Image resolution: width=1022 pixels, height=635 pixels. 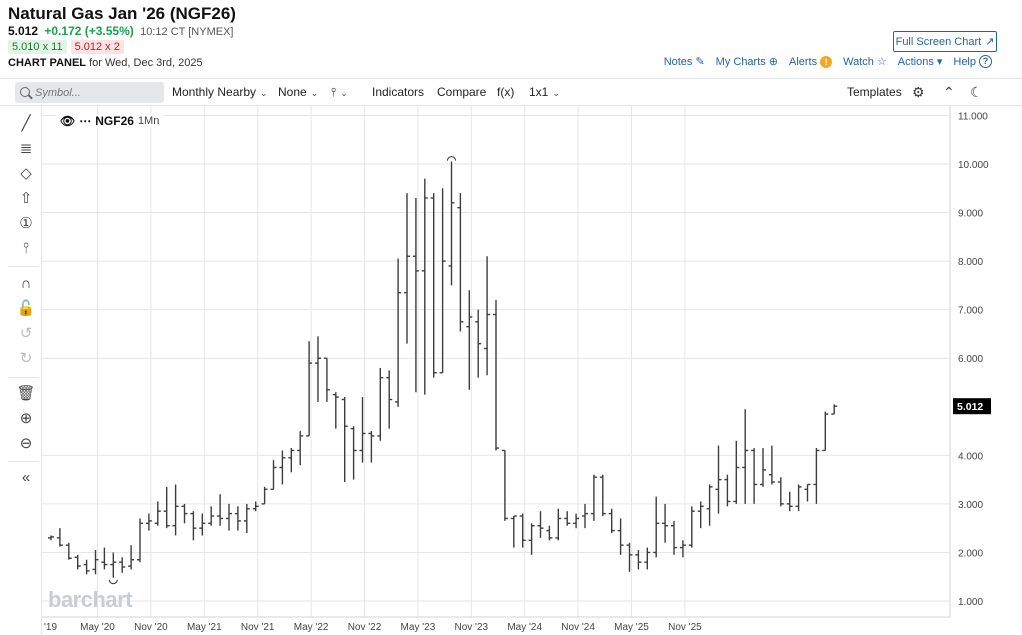 What do you see at coordinates (938, 41) in the screenshot?
I see `full-screen-label: Full Screen Chart` at bounding box center [938, 41].